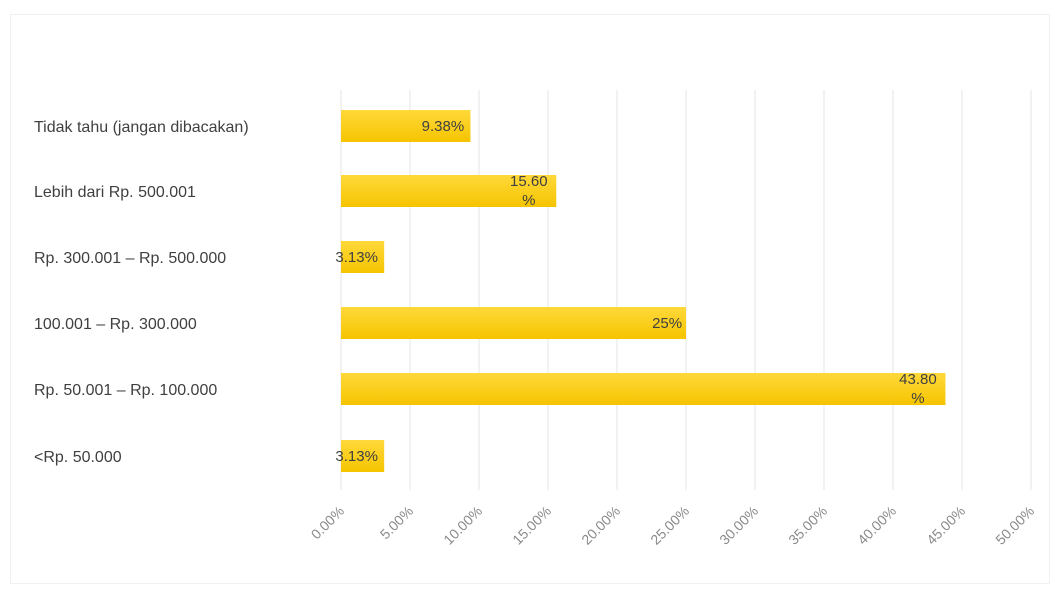 Image resolution: width=1055 pixels, height=589 pixels. What do you see at coordinates (876, 525) in the screenshot?
I see `x-tick-label: 40.00%` at bounding box center [876, 525].